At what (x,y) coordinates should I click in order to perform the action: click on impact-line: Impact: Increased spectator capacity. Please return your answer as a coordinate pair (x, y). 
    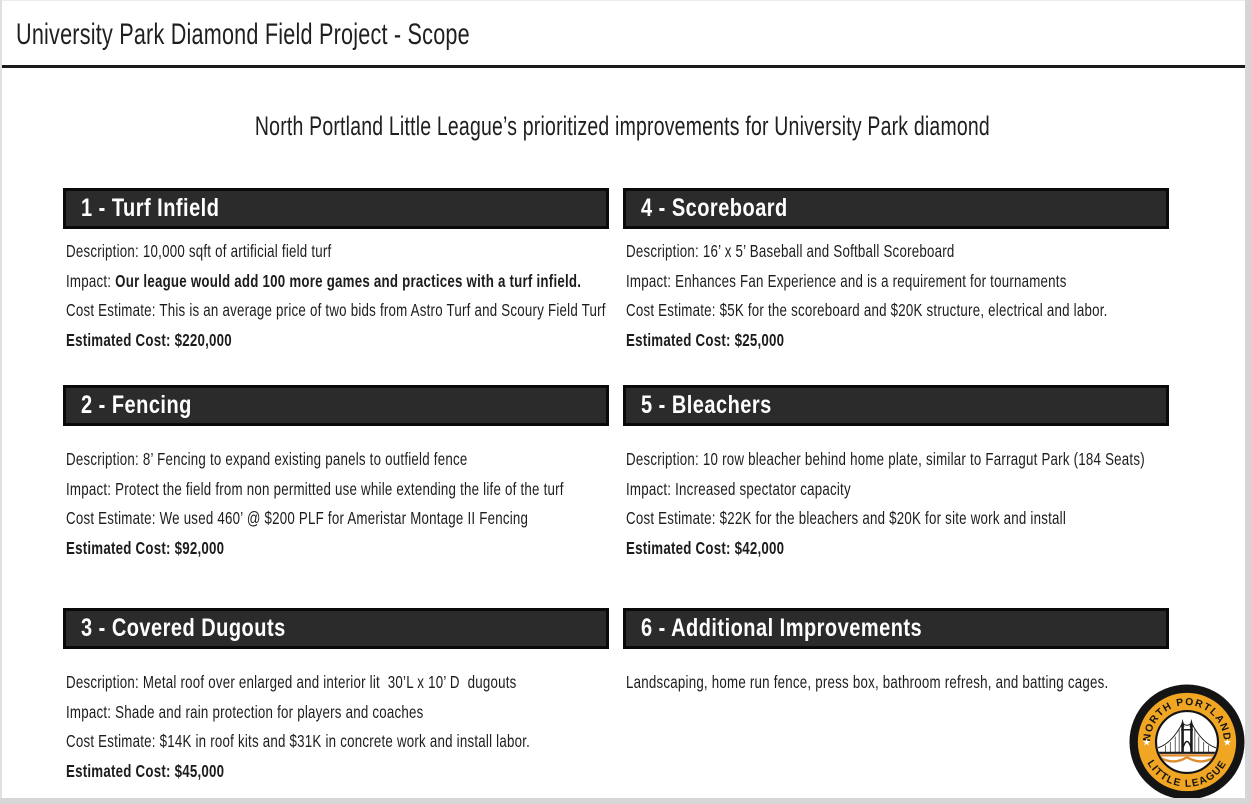
    Looking at the image, I should click on (897, 490).